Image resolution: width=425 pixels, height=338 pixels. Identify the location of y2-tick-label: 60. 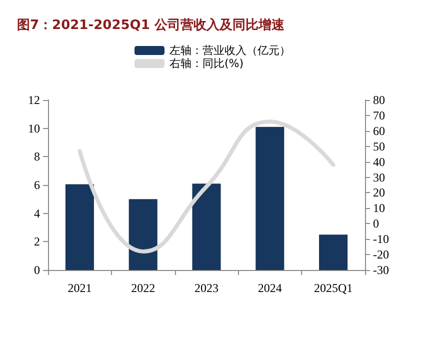
(379, 131).